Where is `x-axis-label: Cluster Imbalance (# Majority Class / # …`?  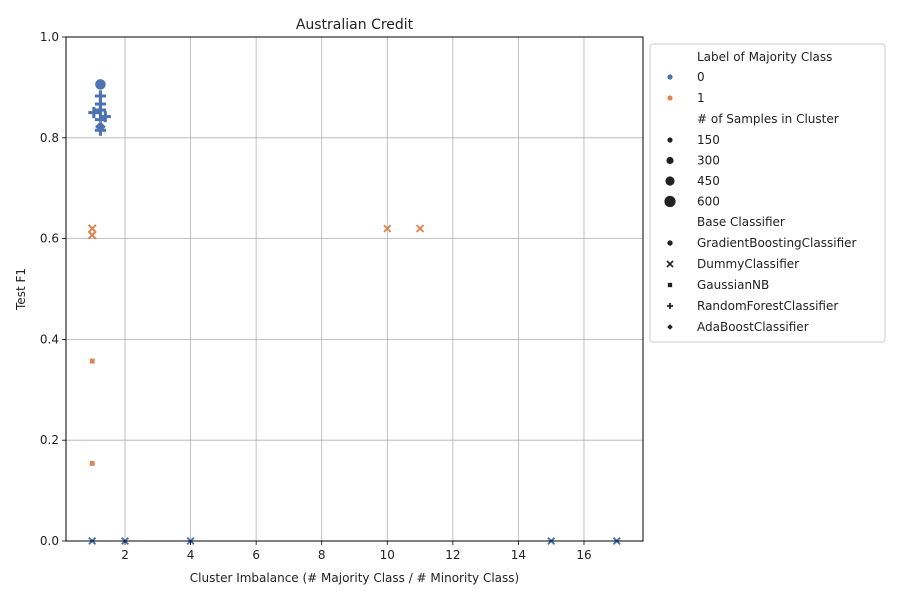 x-axis-label: Cluster Imbalance (# Majority Class / # … is located at coordinates (354, 578).